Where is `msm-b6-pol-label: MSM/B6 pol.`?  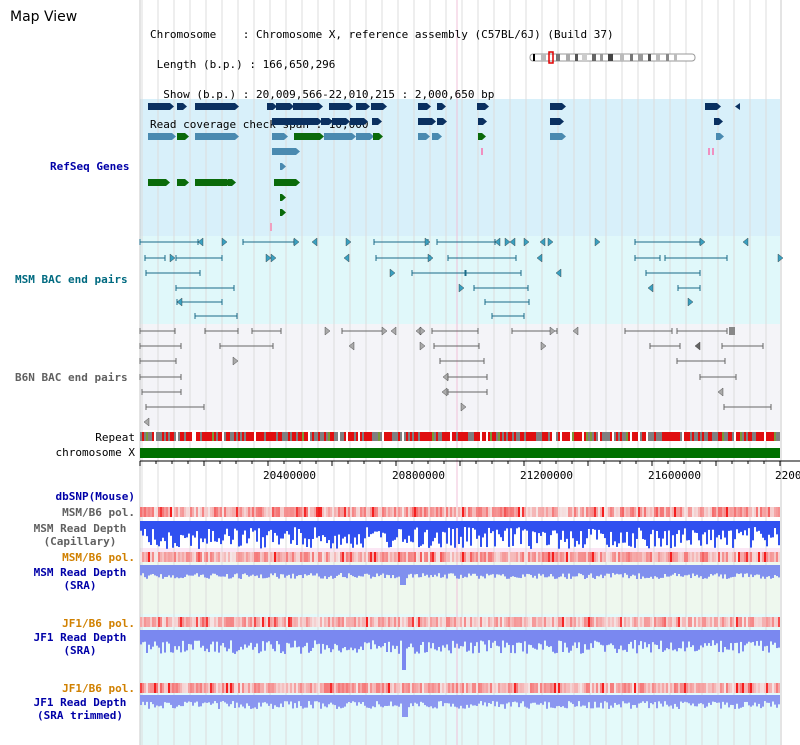 msm-b6-pol-label: MSM/B6 pol. is located at coordinates (98, 512).